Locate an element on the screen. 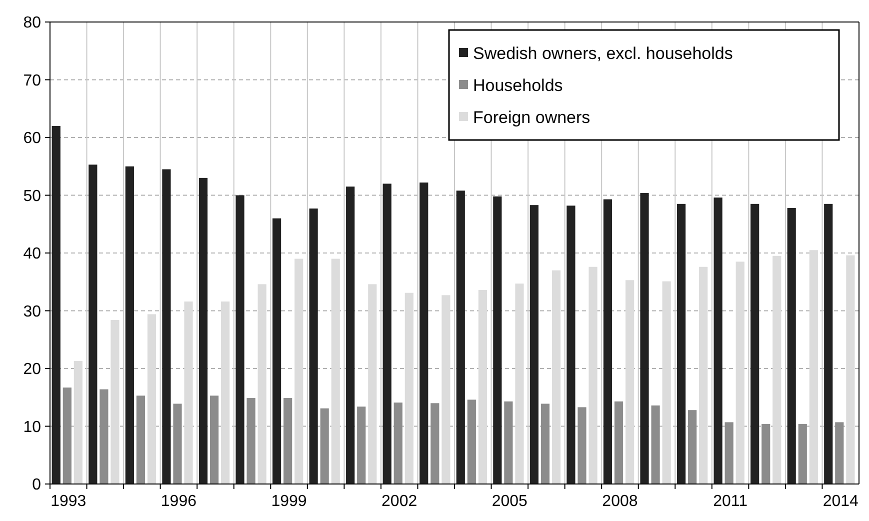  y-tick-label: 10 is located at coordinates (32, 427).